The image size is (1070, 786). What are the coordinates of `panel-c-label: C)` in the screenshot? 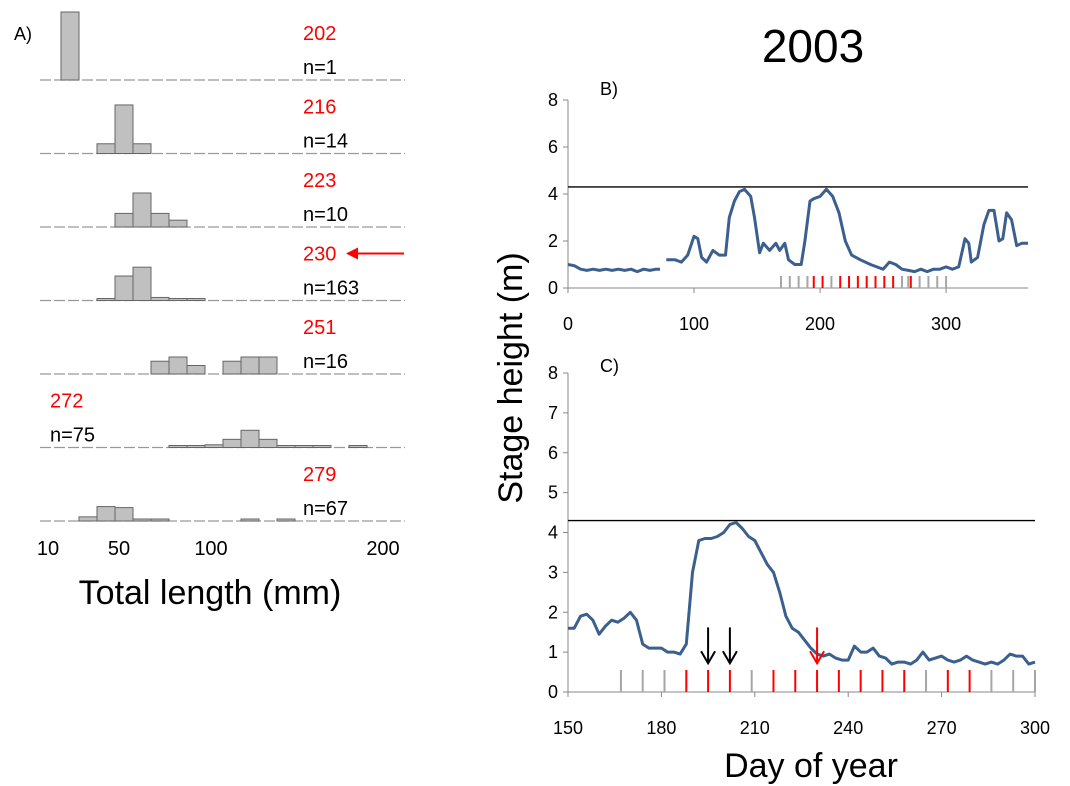 It's located at (609, 366).